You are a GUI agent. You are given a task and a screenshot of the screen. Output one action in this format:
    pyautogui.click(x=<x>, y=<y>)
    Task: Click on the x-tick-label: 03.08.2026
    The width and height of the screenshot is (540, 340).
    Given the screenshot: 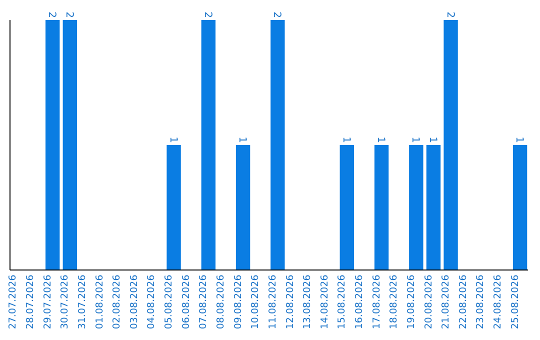 What is the action you would take?
    pyautogui.click(x=134, y=302)
    